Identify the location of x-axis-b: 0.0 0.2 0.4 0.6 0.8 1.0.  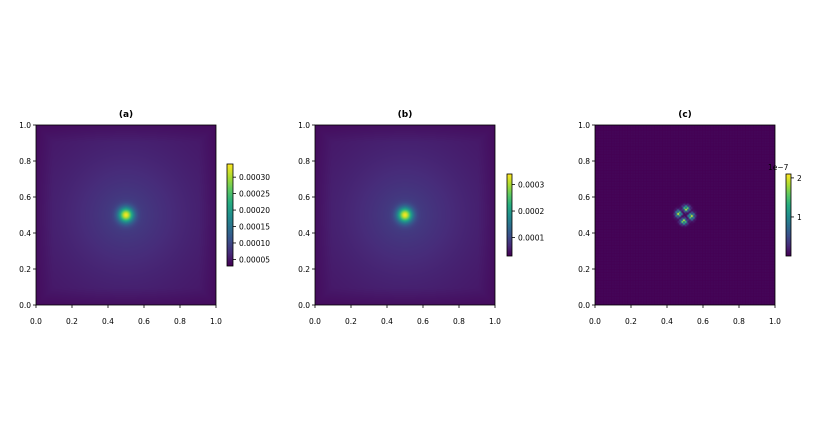
(405, 315).